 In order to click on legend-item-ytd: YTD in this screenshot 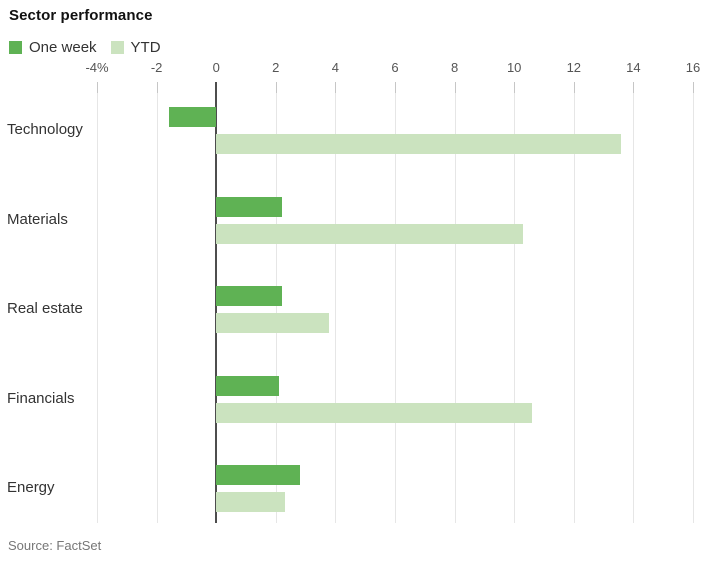, I will do `click(135, 47)`.